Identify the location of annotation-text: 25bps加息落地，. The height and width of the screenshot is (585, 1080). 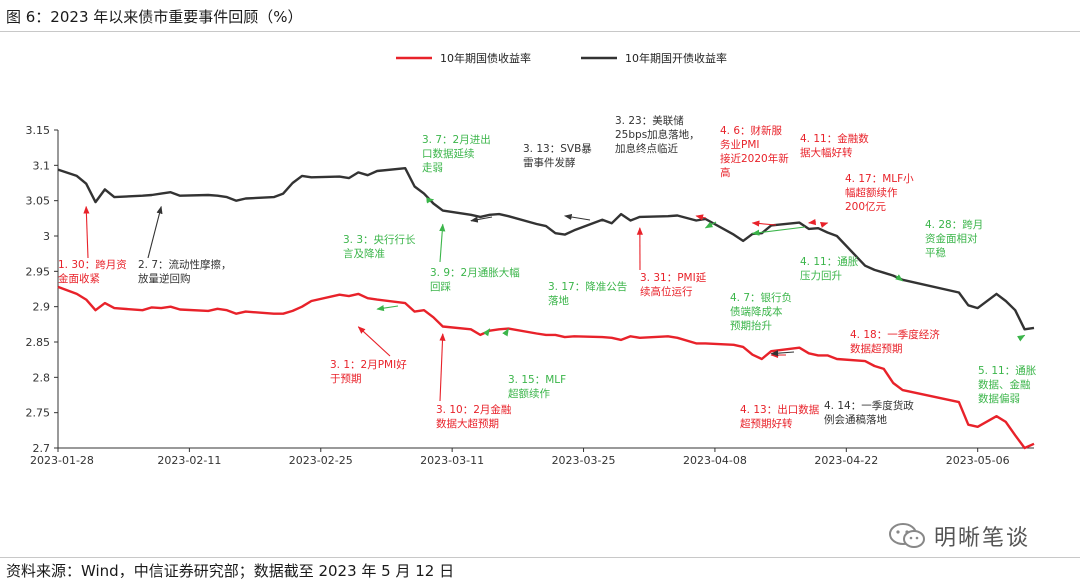
(657, 134).